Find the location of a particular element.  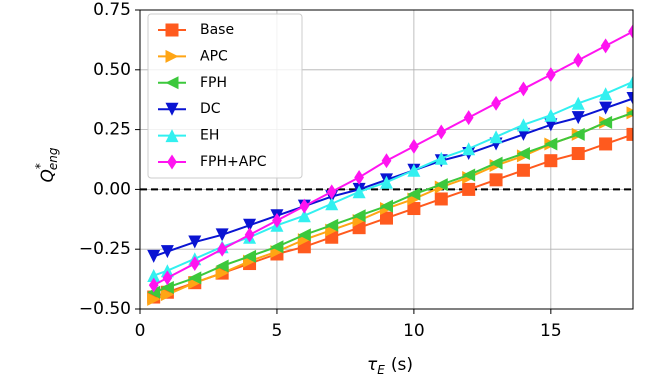

y-label-superscript: * is located at coordinates (40, 166).